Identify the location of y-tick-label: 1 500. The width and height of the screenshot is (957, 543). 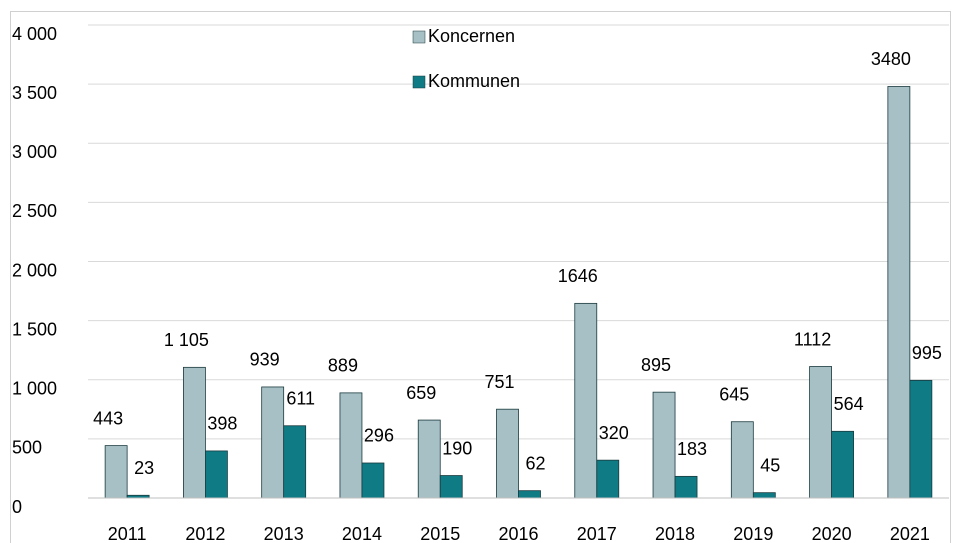
(34, 329).